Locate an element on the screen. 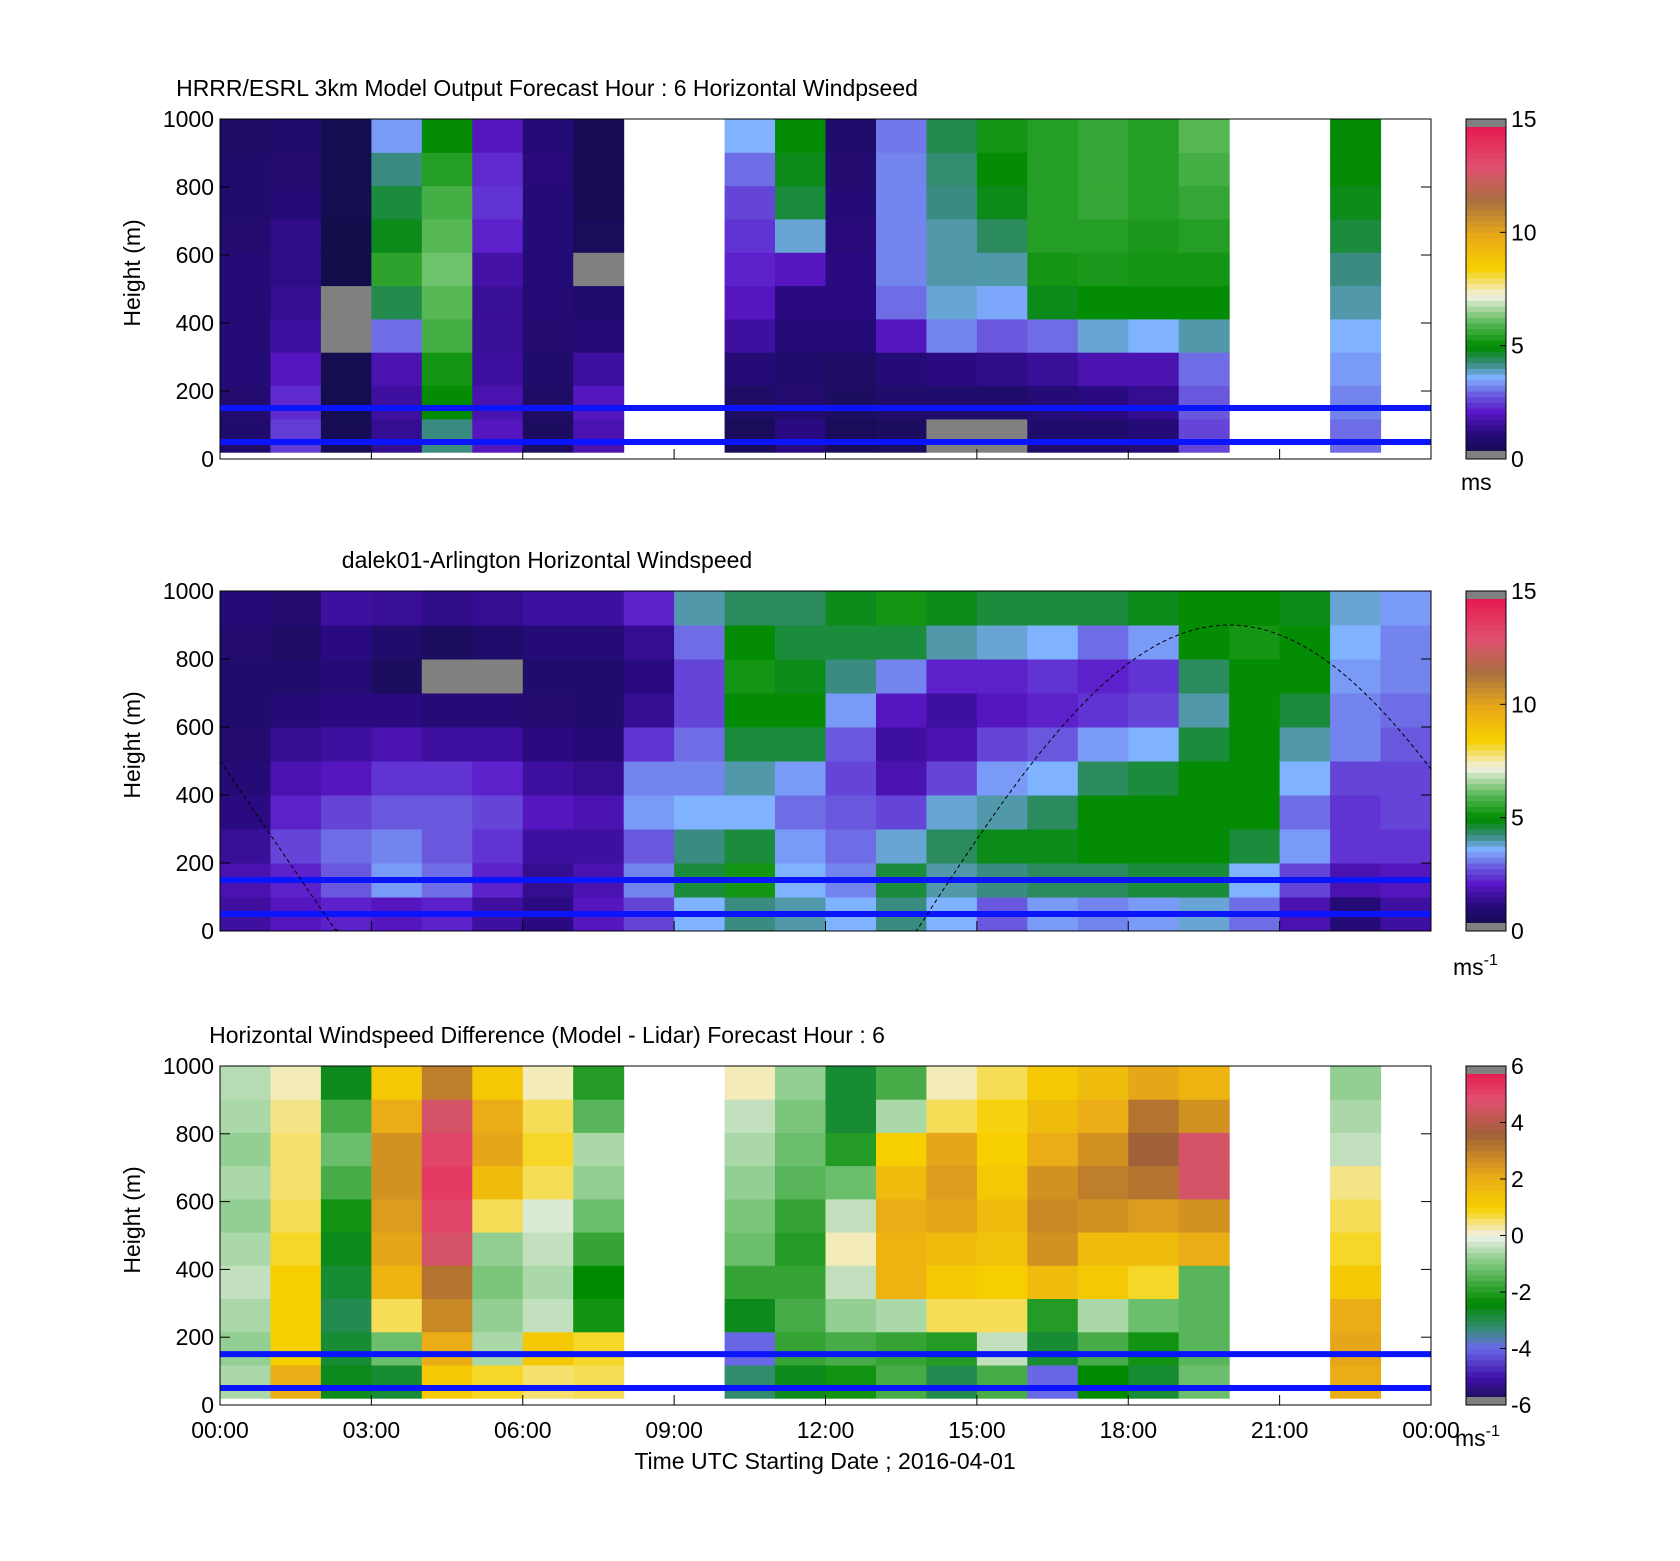  x-tick-label: 21:00 is located at coordinates (1280, 1430).